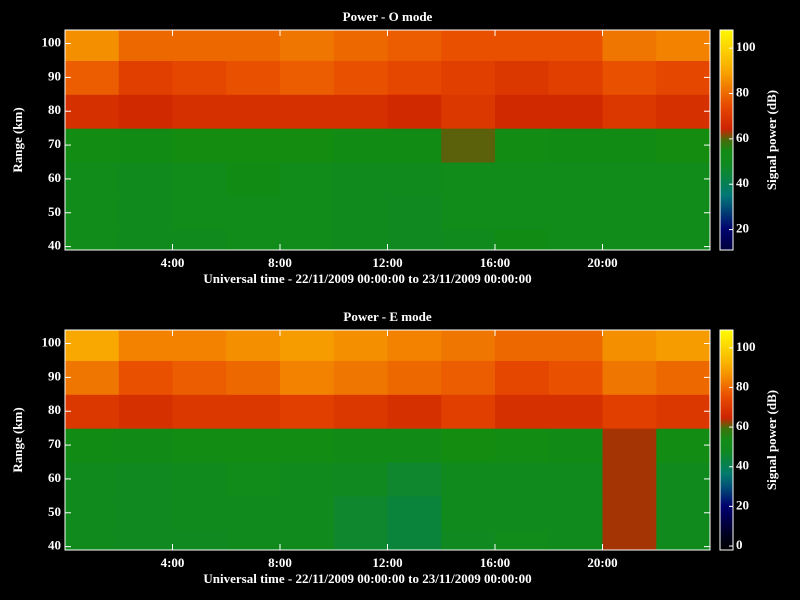 Image resolution: width=800 pixels, height=600 pixels. Describe the element at coordinates (771, 440) in the screenshot. I see `colorbar-label: Signal power (dB)` at that location.